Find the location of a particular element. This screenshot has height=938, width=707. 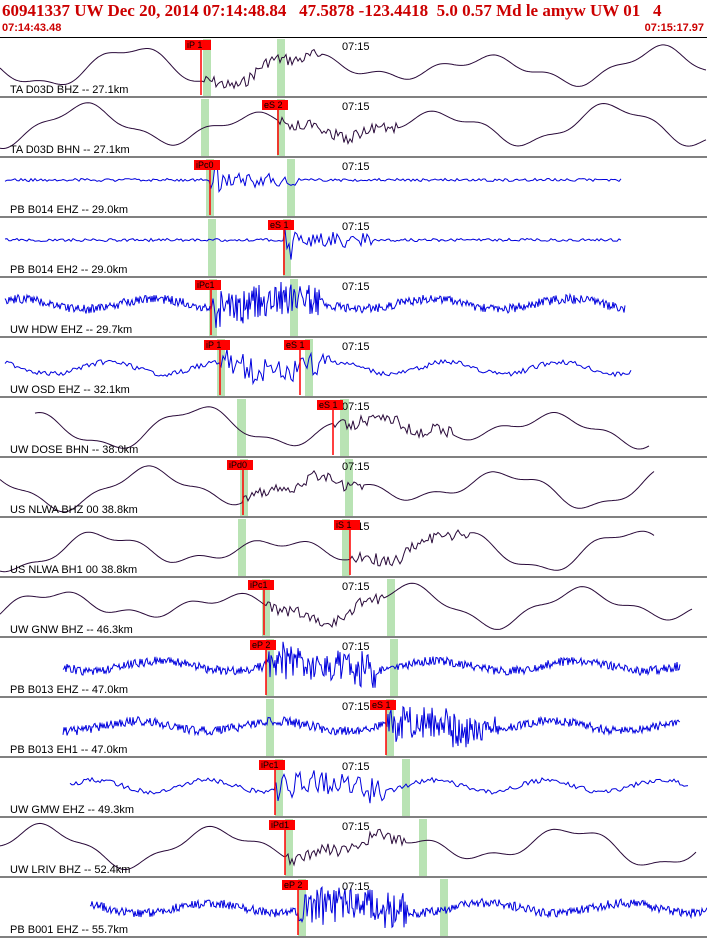

trace-row: 07:15 PB B014 EHZ -- 29.0km iPc0 is located at coordinates (353, 188).